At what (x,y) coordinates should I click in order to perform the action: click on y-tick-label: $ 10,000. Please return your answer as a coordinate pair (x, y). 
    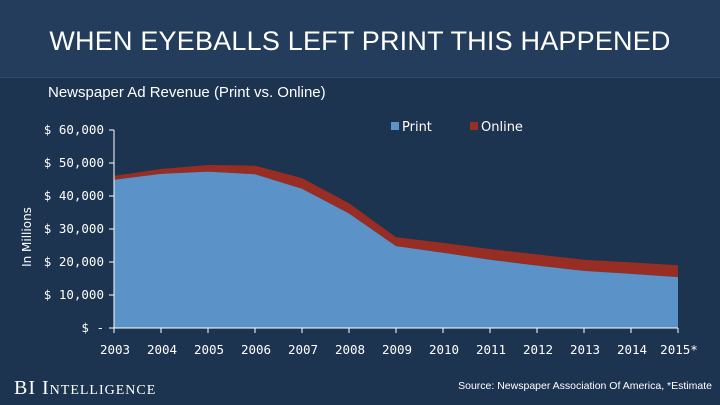
    Looking at the image, I should click on (74, 294).